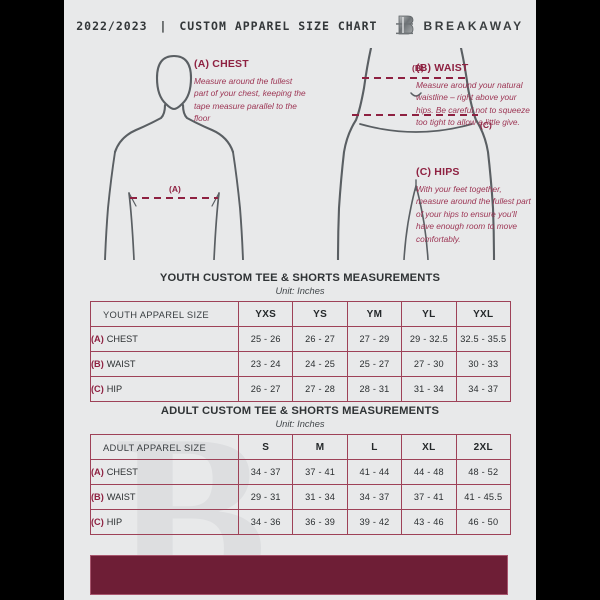 The width and height of the screenshot is (600, 600). Describe the element at coordinates (429, 364) in the screenshot. I see `youth-waist-yl: 27 - 30` at that location.